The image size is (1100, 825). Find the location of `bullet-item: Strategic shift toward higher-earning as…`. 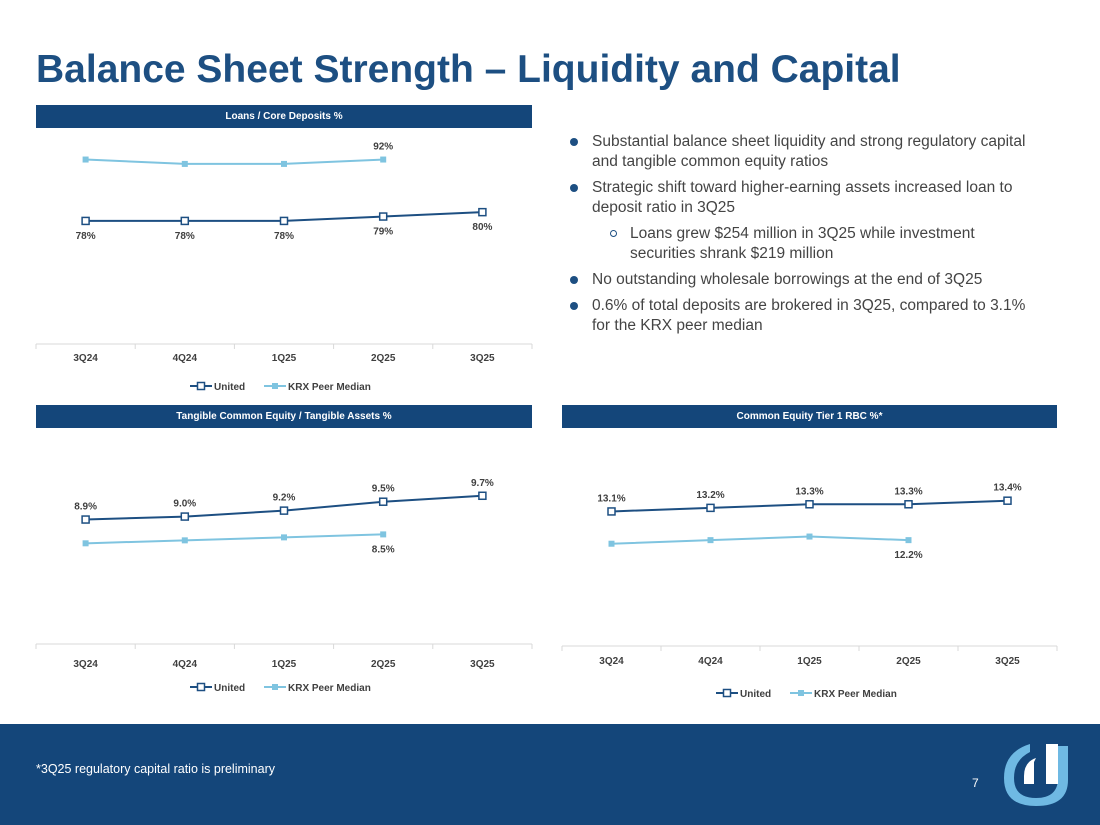

bullet-item: Strategic shift toward higher-earning as… is located at coordinates (805, 198).